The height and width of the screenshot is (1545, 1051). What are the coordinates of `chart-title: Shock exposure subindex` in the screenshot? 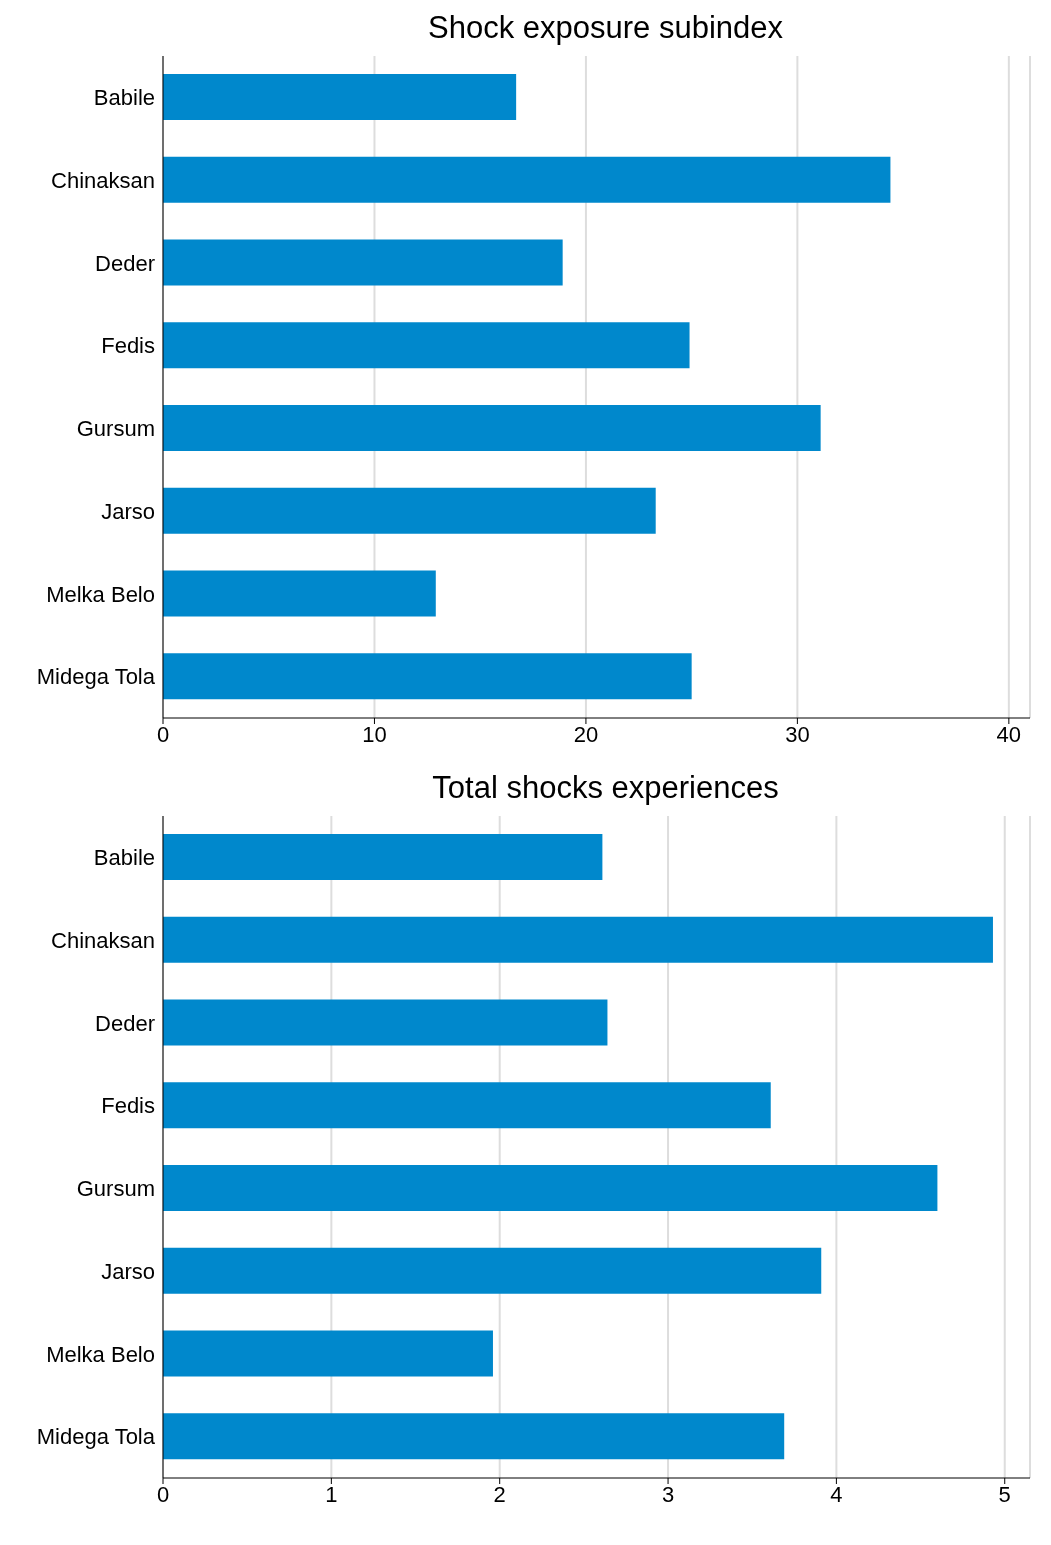 It's located at (605, 28).